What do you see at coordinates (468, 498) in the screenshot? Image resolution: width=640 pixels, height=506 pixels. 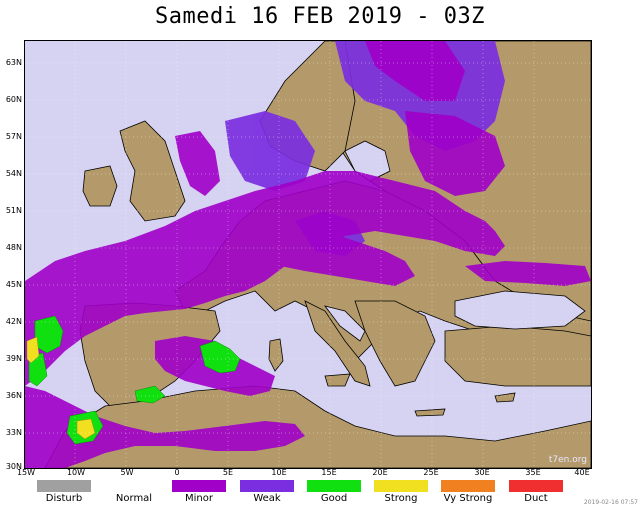 I see `legend-label: Vy Strong` at bounding box center [468, 498].